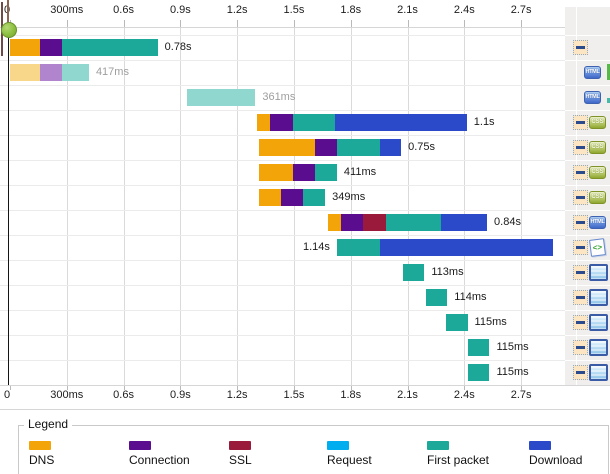 The image size is (610, 474). I want to click on request-row: 417ms HTML, so click(305, 72).